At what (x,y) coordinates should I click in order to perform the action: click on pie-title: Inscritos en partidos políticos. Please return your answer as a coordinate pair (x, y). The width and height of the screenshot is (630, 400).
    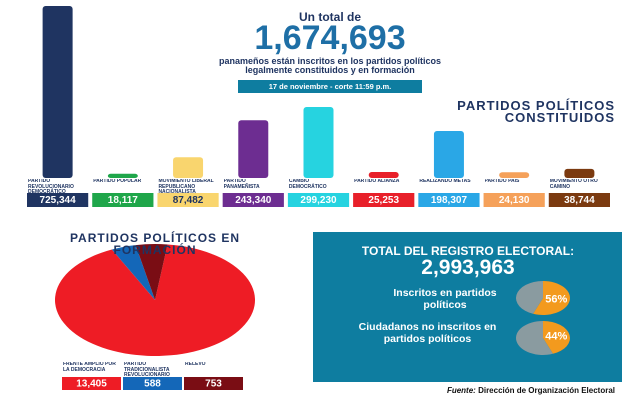
    Looking at the image, I should click on (445, 299).